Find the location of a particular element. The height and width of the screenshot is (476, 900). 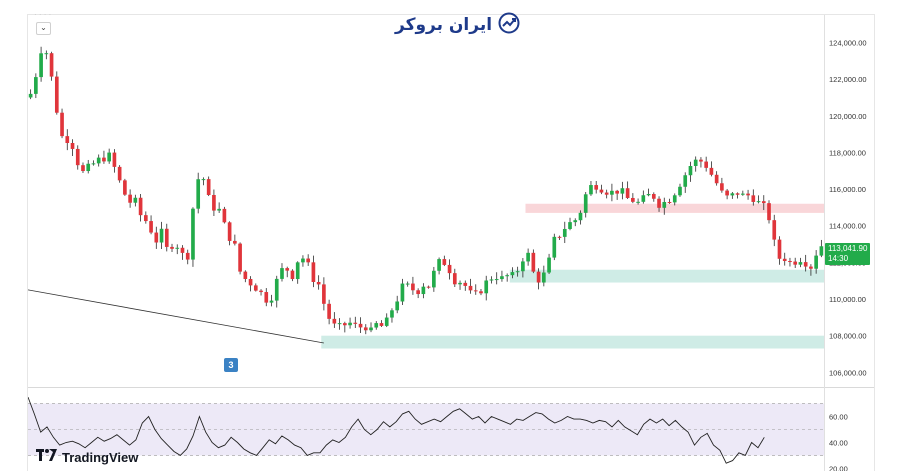

rsi-tick-label: 20.00 is located at coordinates (838, 467).